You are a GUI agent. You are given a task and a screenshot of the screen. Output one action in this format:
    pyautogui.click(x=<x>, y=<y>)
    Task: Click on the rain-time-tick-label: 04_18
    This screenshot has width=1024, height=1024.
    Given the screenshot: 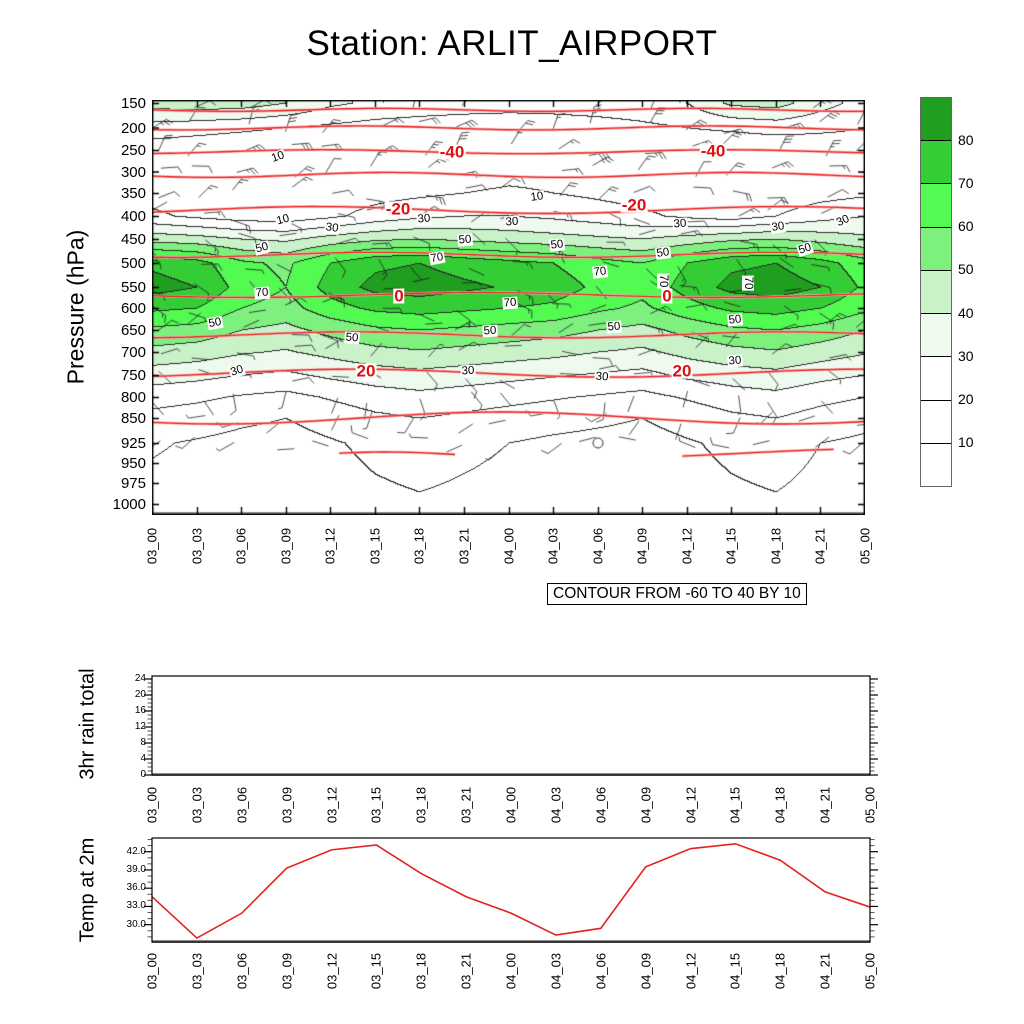 What is the action you would take?
    pyautogui.click(x=780, y=805)
    